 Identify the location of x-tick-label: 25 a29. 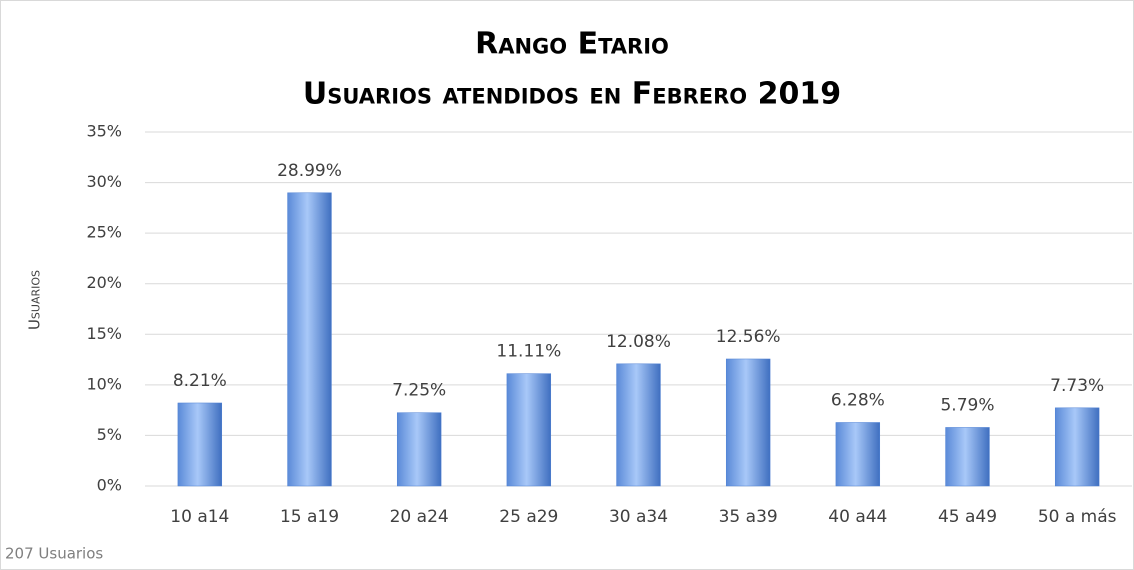
(528, 517).